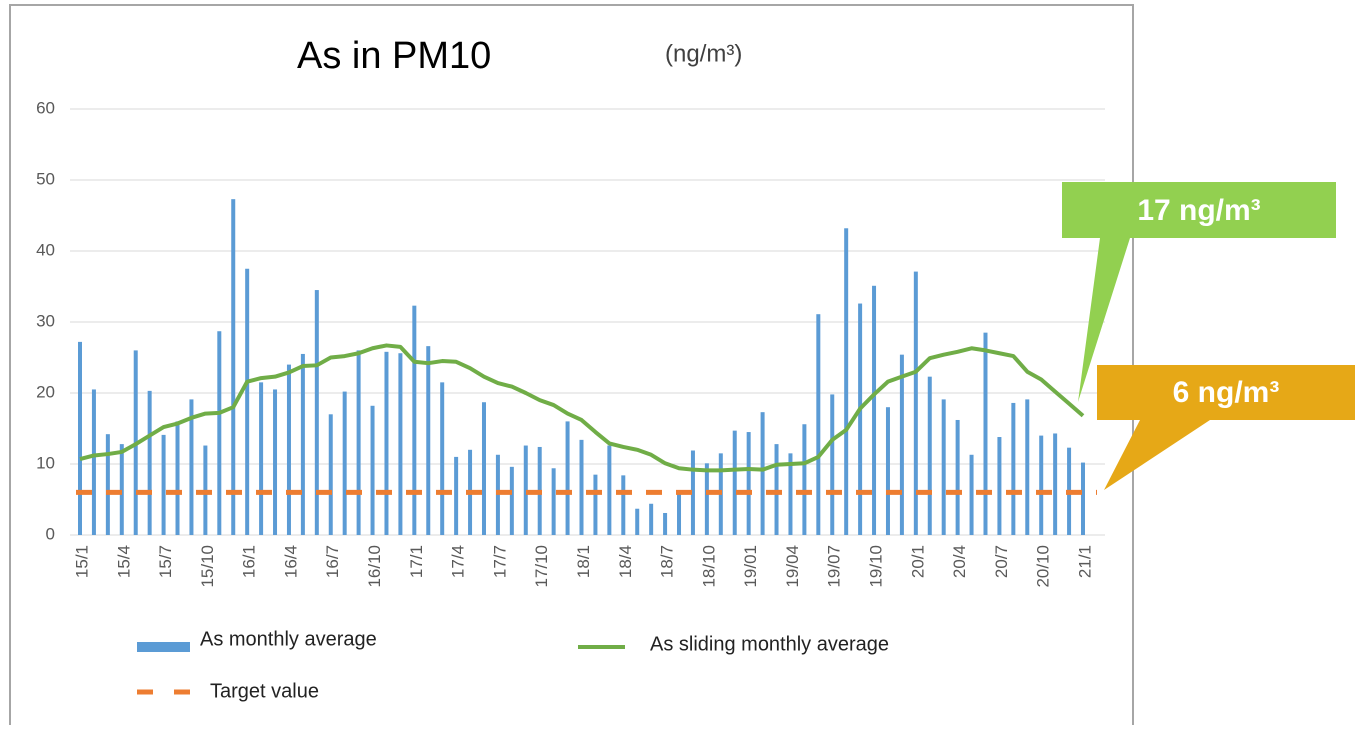 This screenshot has height=730, width=1355. I want to click on x-tick-label: 19/04, so click(792, 566).